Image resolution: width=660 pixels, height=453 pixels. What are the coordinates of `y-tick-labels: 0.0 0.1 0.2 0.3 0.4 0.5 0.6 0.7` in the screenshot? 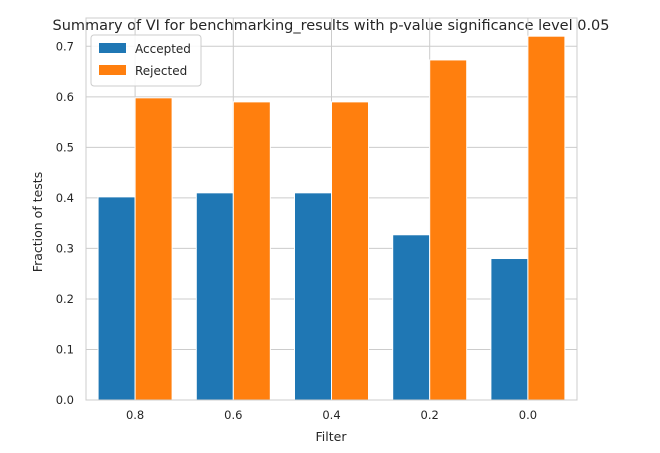 It's located at (65, 223).